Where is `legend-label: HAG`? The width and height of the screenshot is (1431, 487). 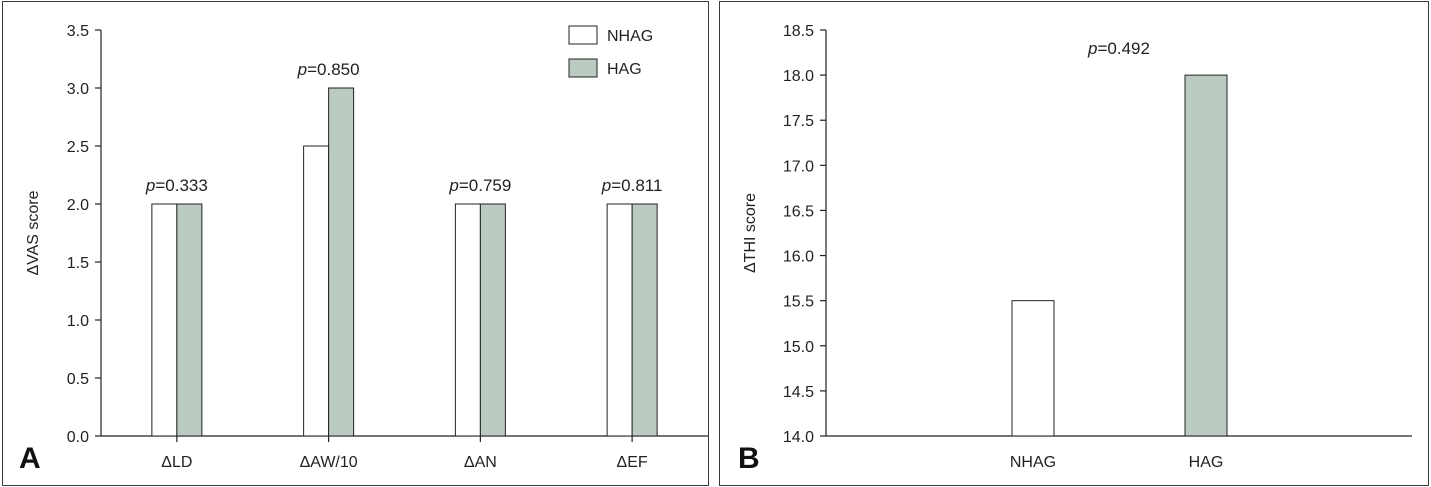
legend-label: HAG is located at coordinates (624, 69).